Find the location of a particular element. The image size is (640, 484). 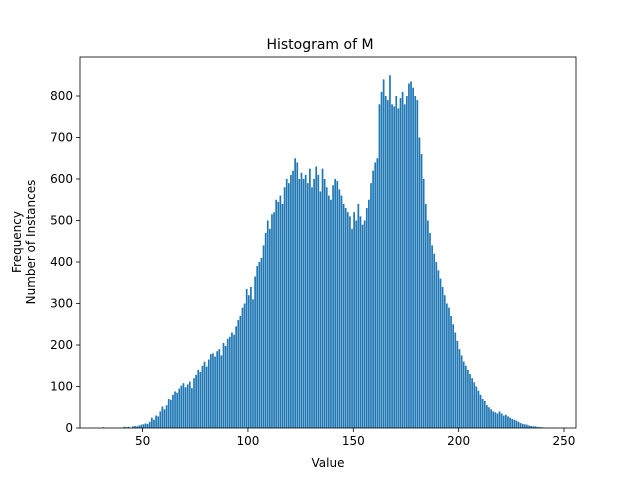

y-tick-label: 600 is located at coordinates (61, 179).